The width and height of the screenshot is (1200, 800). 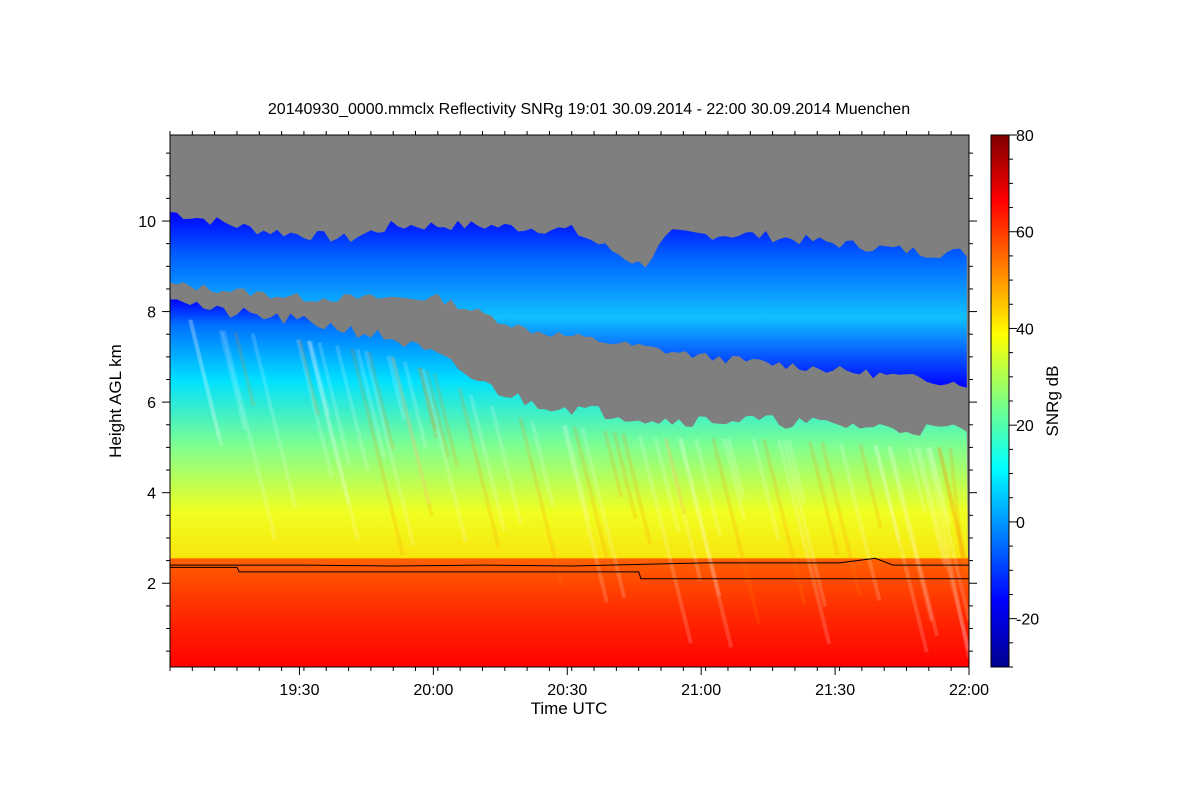 What do you see at coordinates (1025, 329) in the screenshot?
I see `colorbar-tick-label: 40` at bounding box center [1025, 329].